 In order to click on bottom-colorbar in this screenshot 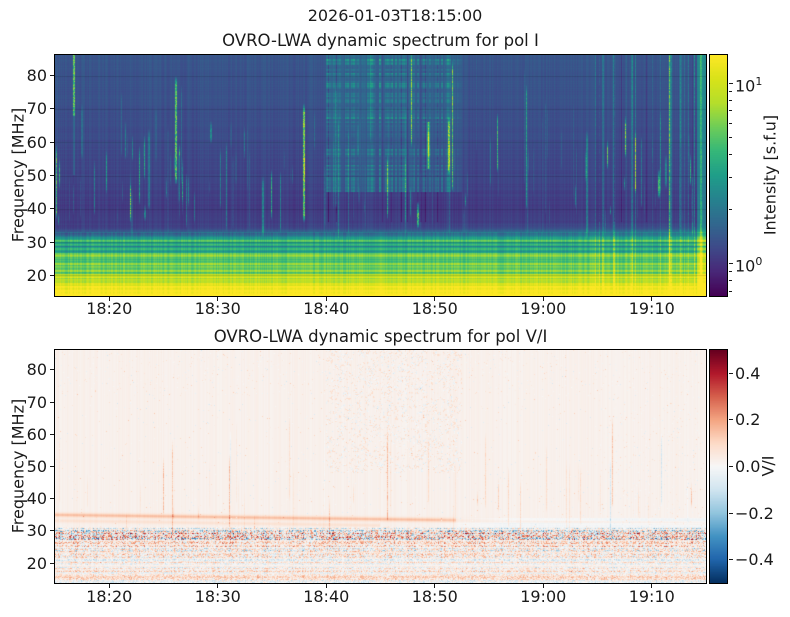, I will do `click(718, 466)`.